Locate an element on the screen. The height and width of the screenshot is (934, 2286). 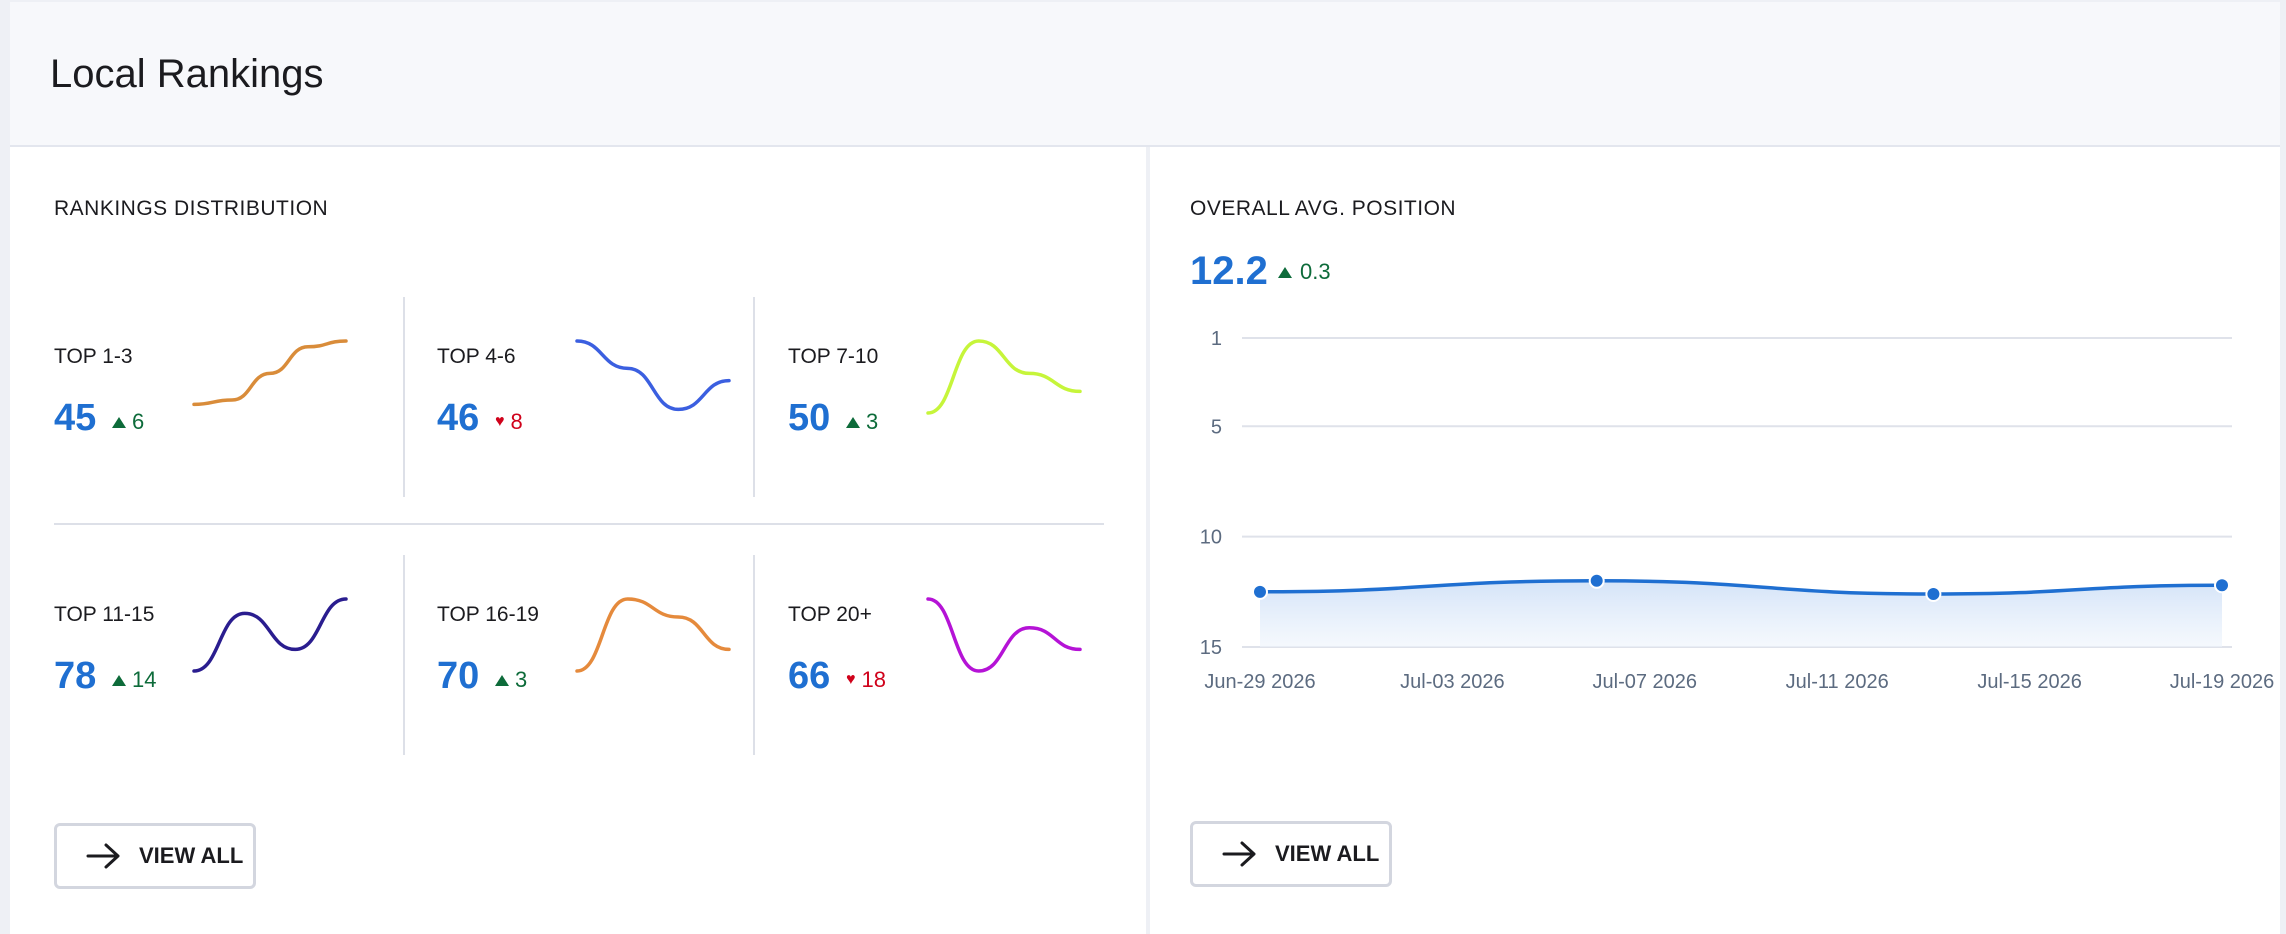
ranking-bucket: TOP 20+ 66 ♥ 18 is located at coordinates (948, 695).